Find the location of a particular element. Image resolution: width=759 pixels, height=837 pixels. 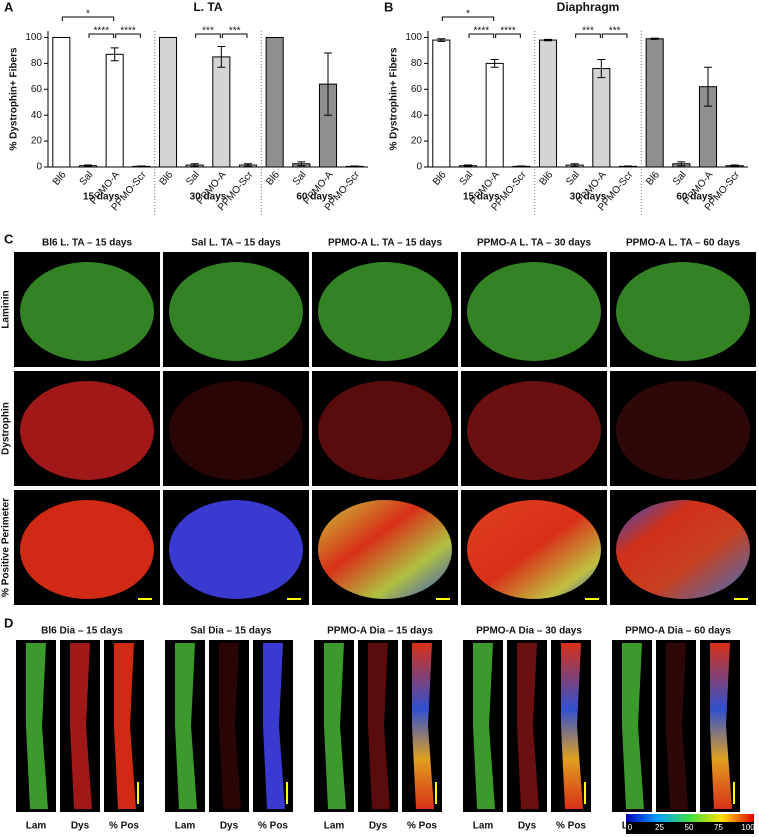

panel-letter: A is located at coordinates (9, 7).